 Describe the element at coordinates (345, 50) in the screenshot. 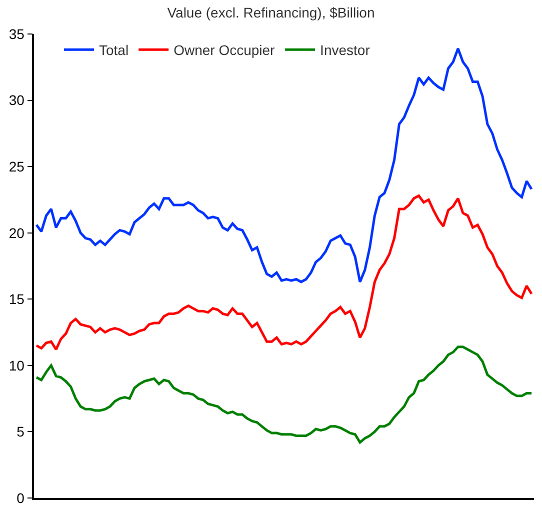

I see `legend-label: Investor` at that location.